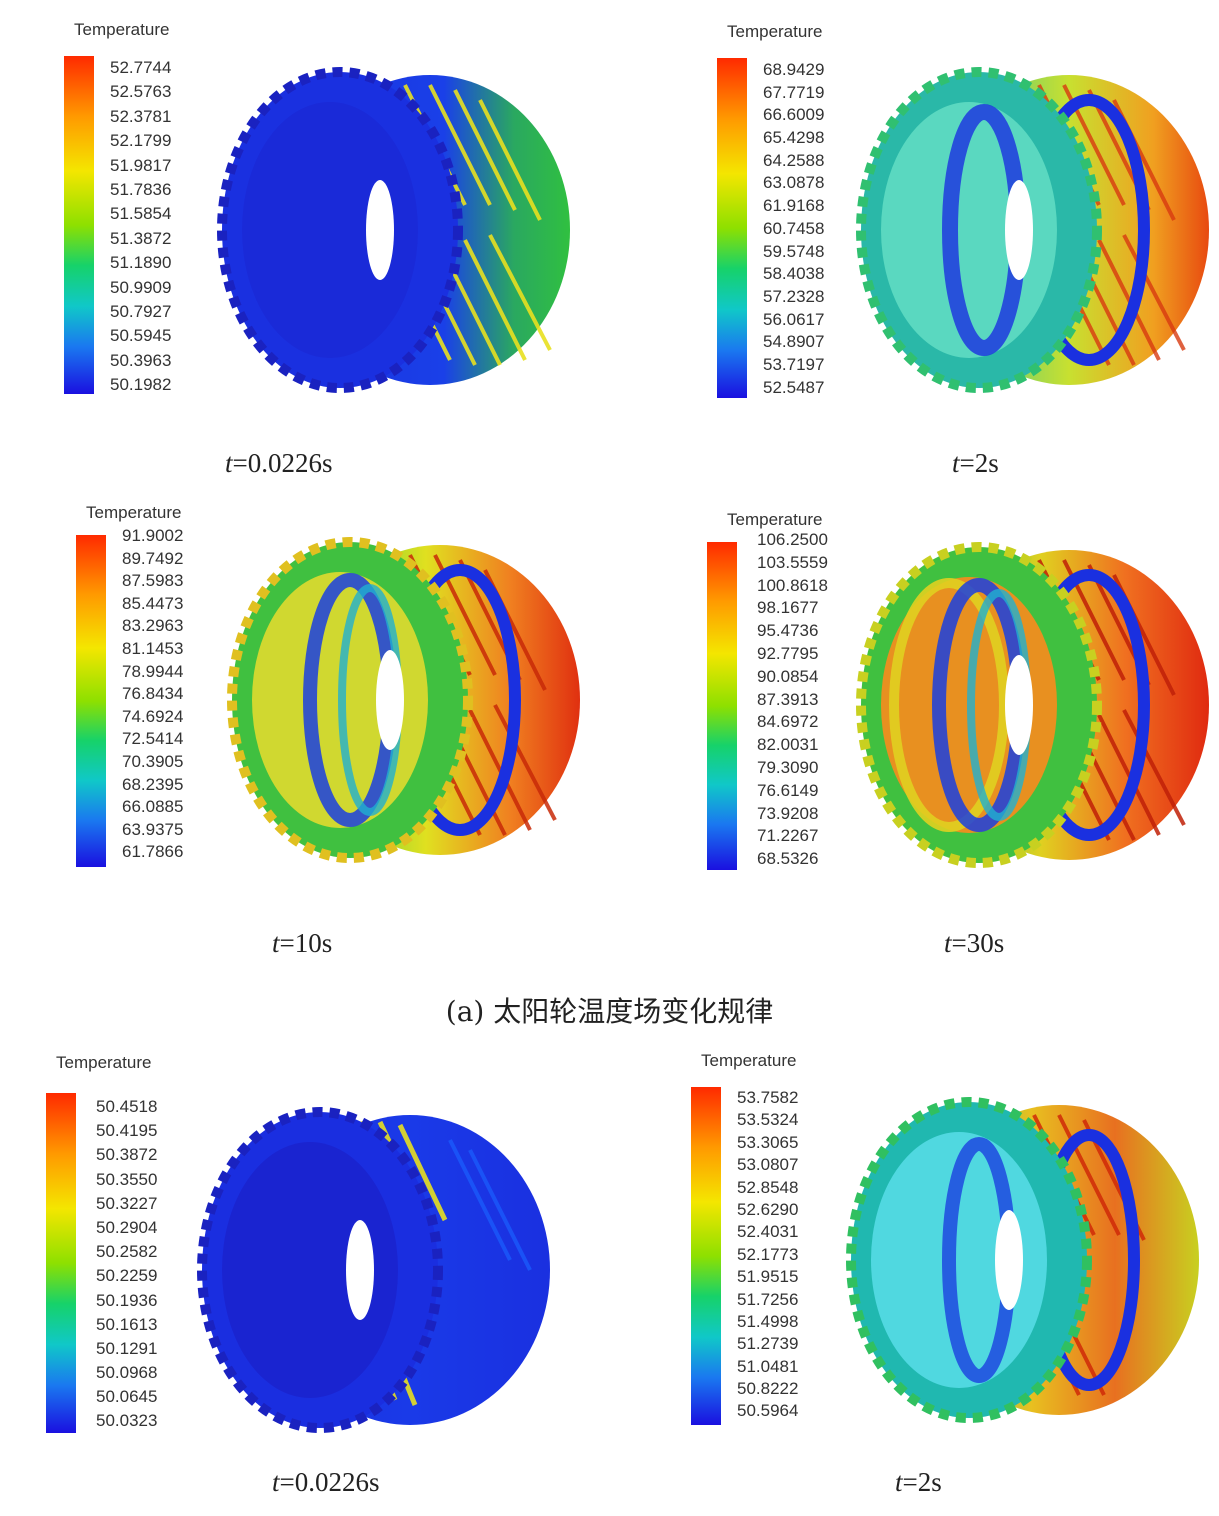  Describe the element at coordinates (141, 116) in the screenshot. I see `legend-tick: 52.3781` at that location.